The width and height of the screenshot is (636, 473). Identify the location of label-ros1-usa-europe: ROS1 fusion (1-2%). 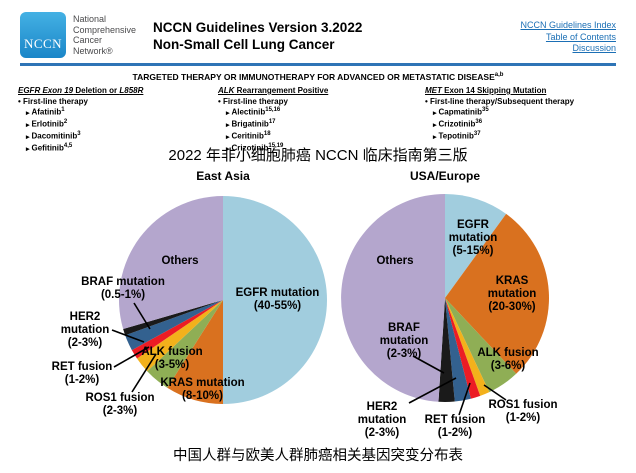
(523, 412).